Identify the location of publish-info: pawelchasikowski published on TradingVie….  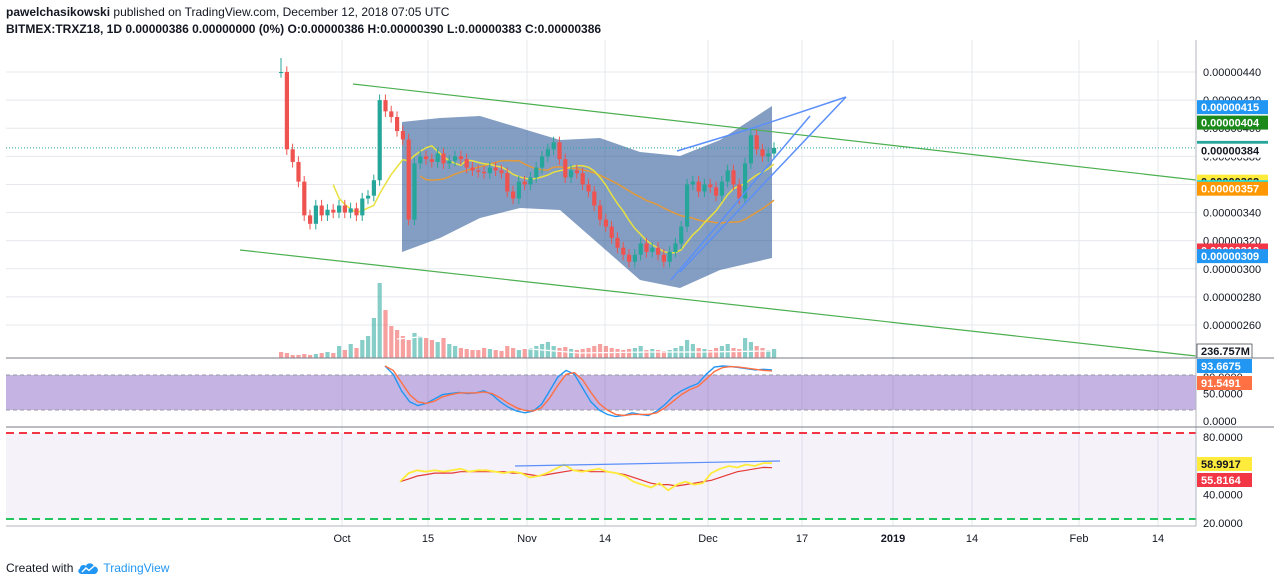
(227, 12).